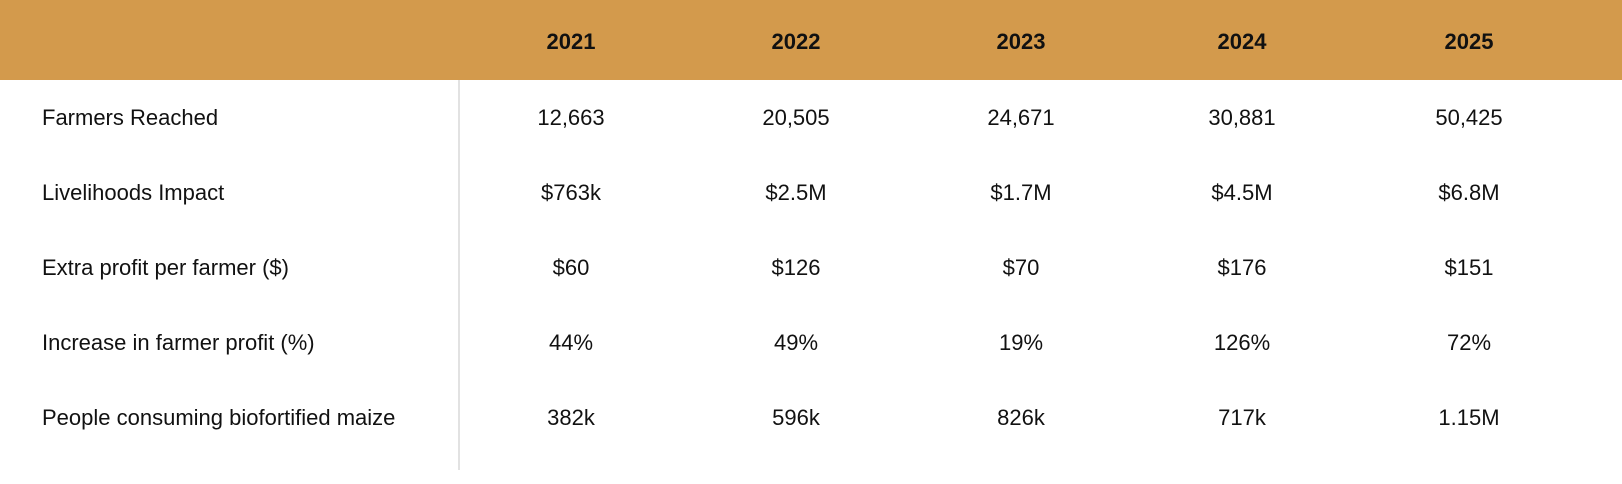 Image resolution: width=1622 pixels, height=484 pixels. Describe the element at coordinates (571, 41) in the screenshot. I see `column-header-2021: 2021` at that location.